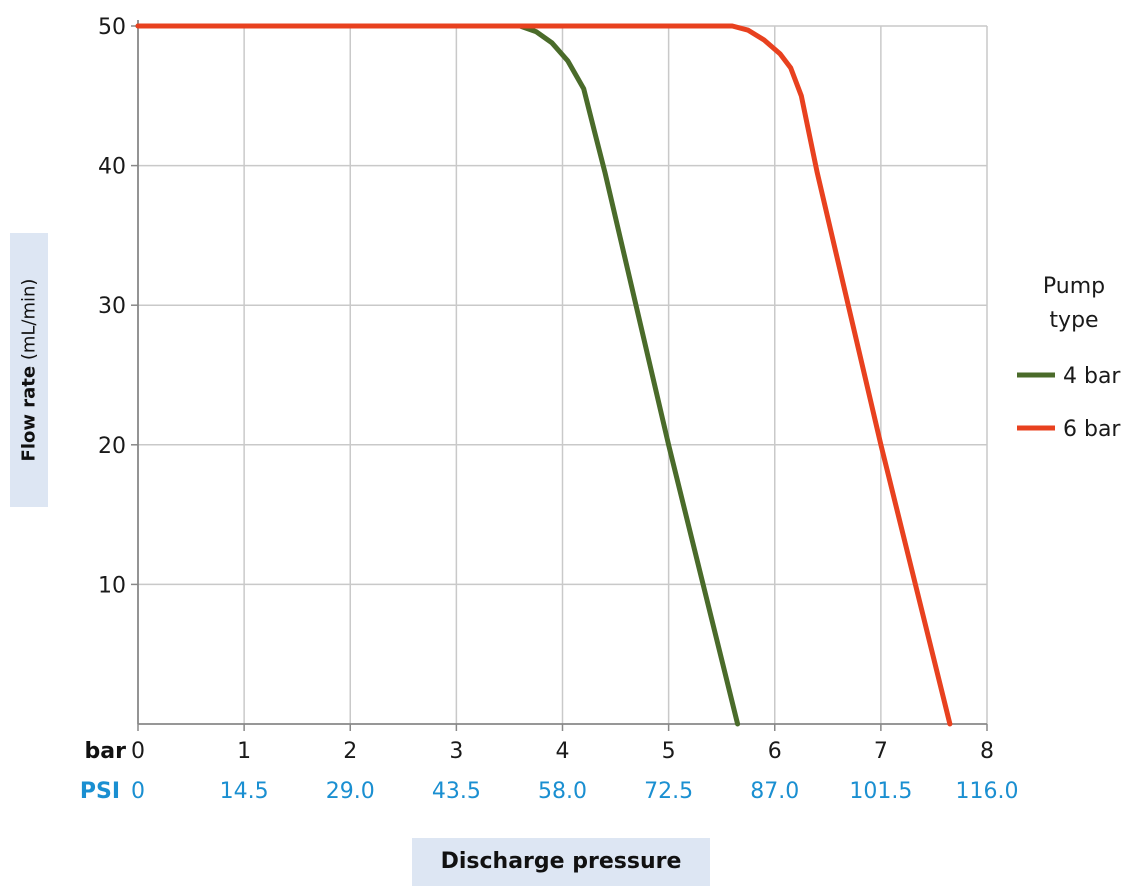 This screenshot has width=1145, height=887. I want to click on psi-tick-label-0: 0, so click(138, 791).